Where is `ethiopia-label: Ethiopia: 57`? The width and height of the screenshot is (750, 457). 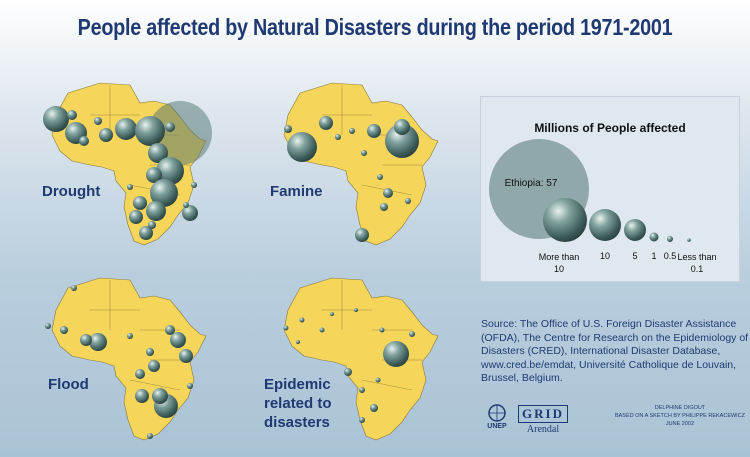
ethiopia-label: Ethiopia: 57 is located at coordinates (531, 183).